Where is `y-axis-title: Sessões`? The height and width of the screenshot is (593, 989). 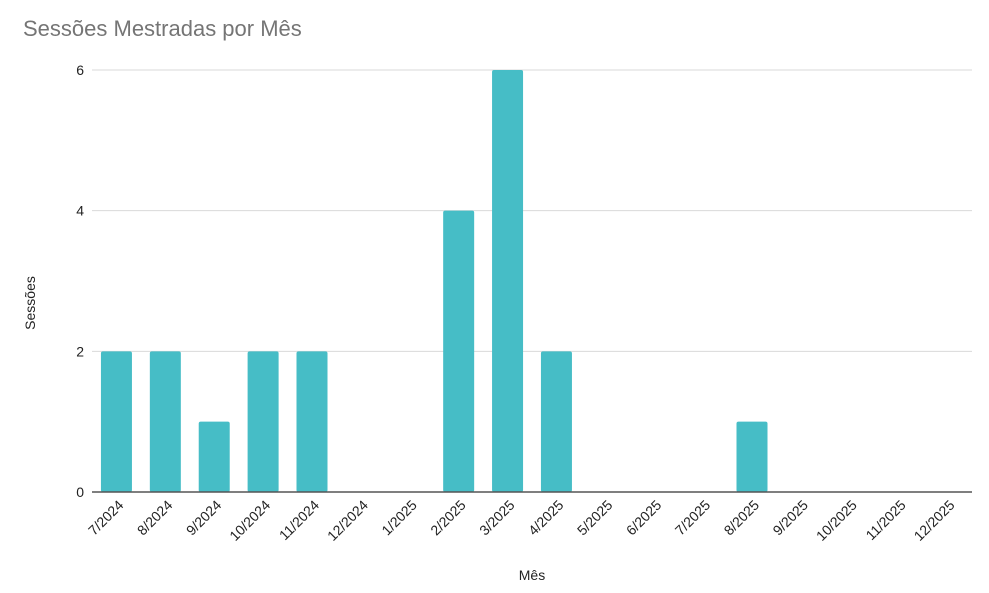 y-axis-title: Sessões is located at coordinates (30, 303).